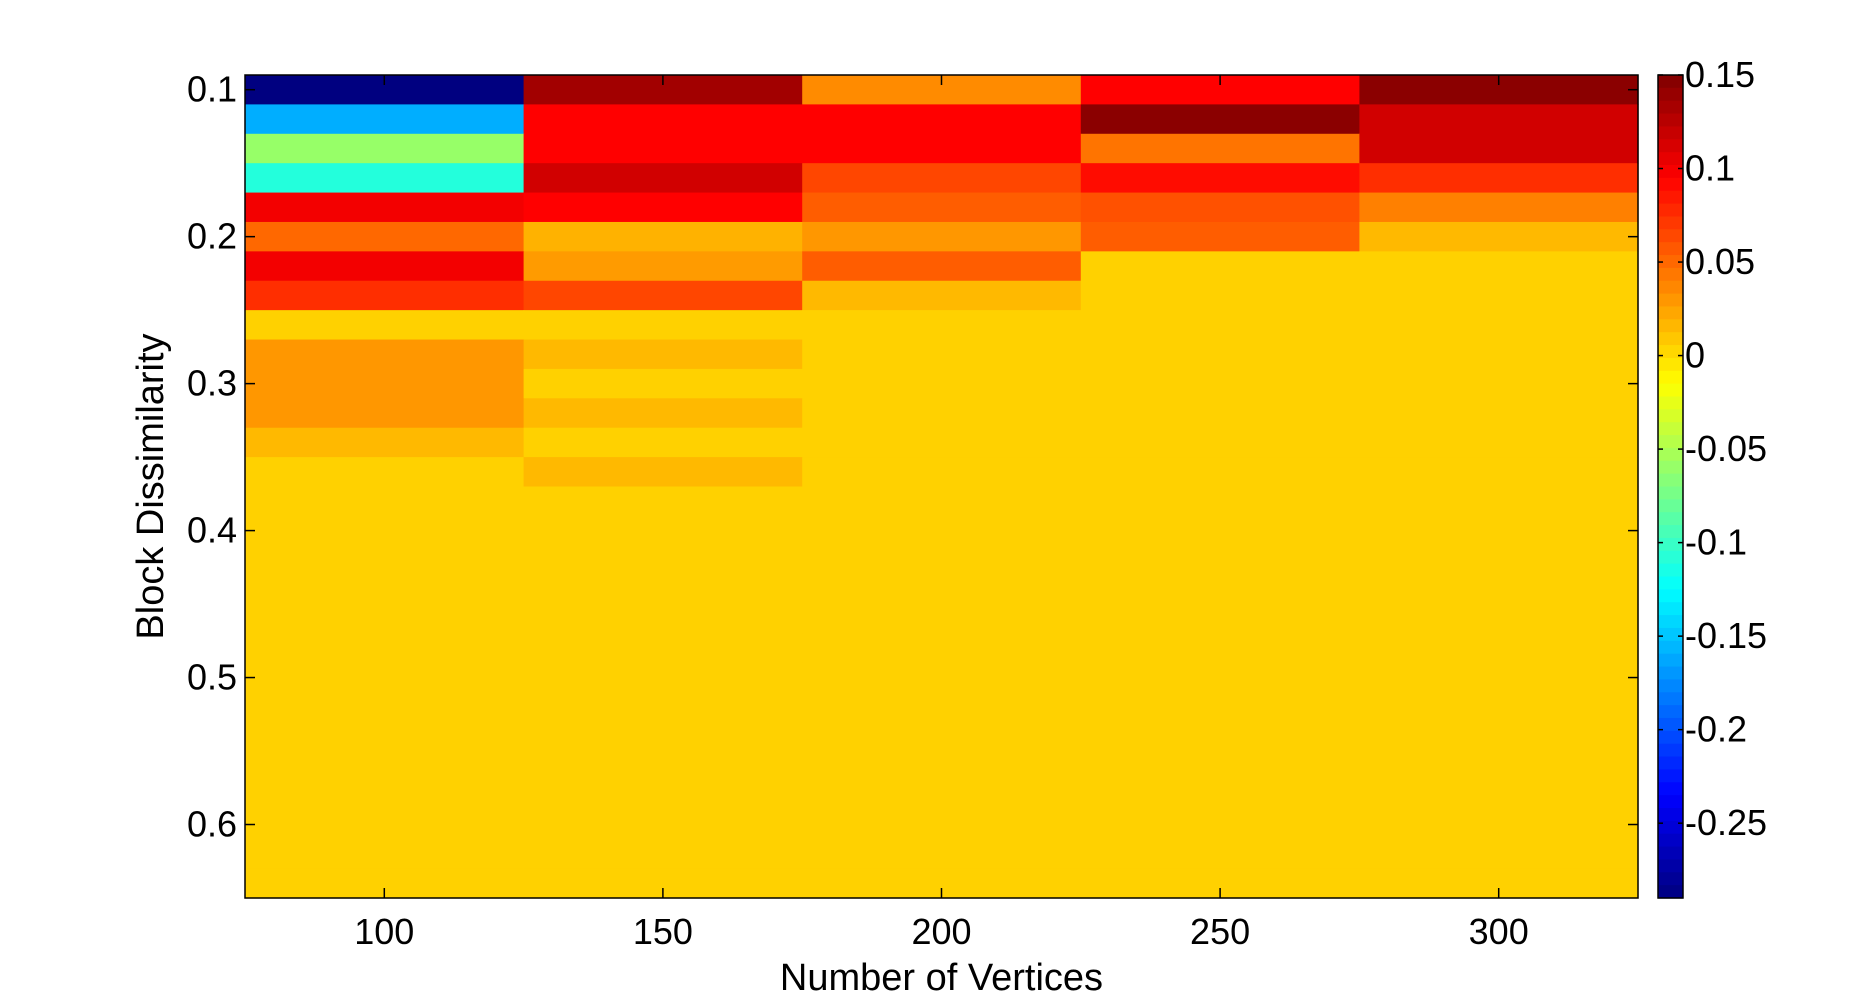 The image size is (1859, 1000). Describe the element at coordinates (1499, 931) in the screenshot. I see `x-tick-label: 300` at that location.